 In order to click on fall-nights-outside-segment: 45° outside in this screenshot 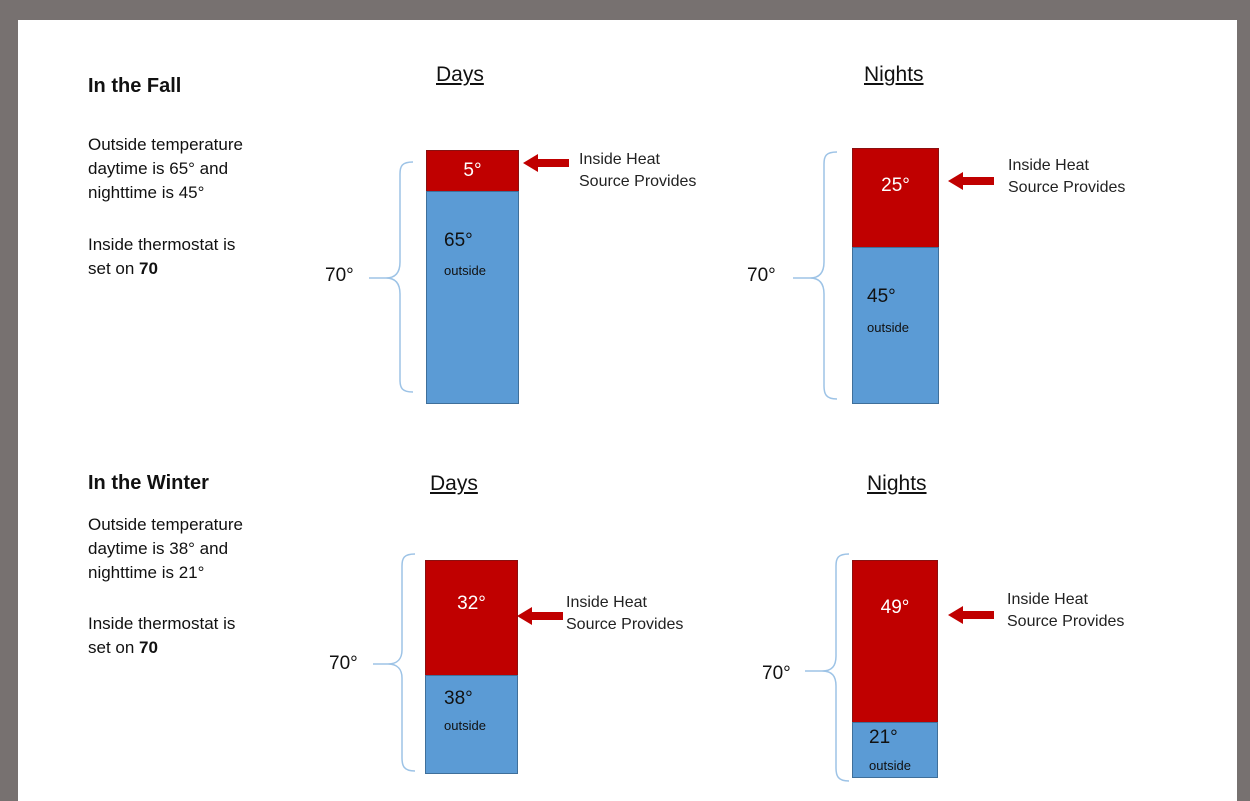, I will do `click(895, 325)`.